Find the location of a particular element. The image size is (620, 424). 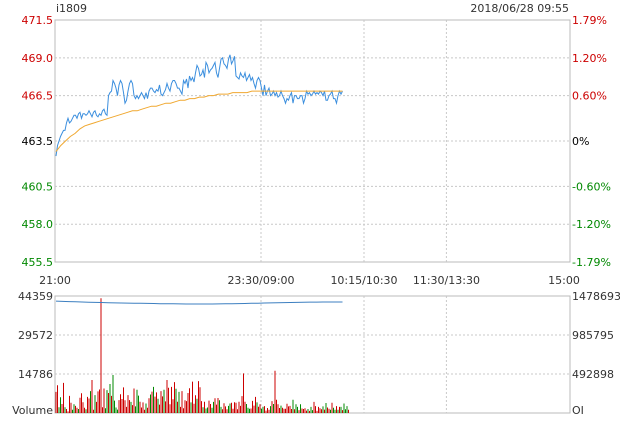

price-line is located at coordinates (199, 105).